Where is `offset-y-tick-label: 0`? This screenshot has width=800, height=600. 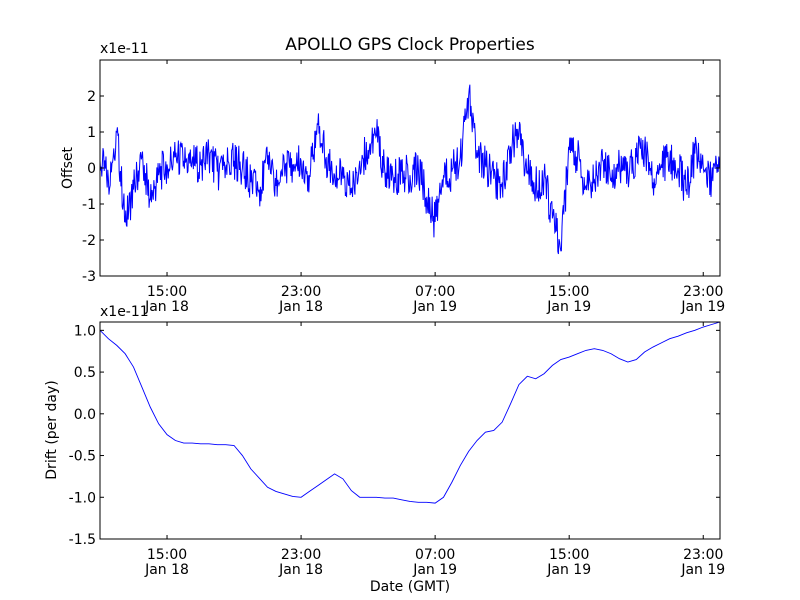
offset-y-tick-label: 0 is located at coordinates (91, 169).